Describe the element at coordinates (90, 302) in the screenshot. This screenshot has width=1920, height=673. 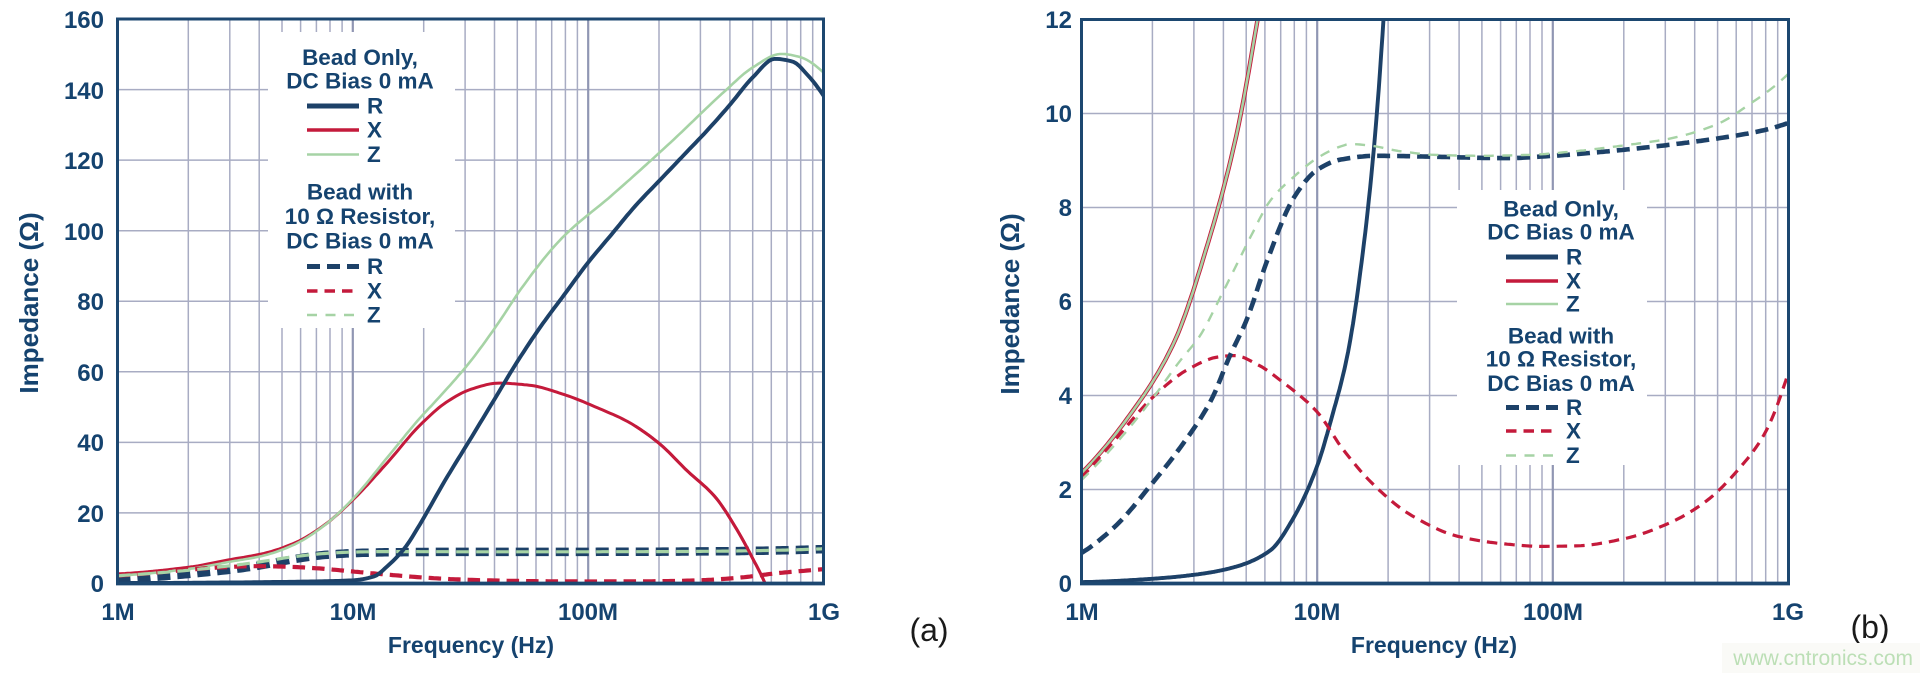
I see `svg-text: 80` at that location.